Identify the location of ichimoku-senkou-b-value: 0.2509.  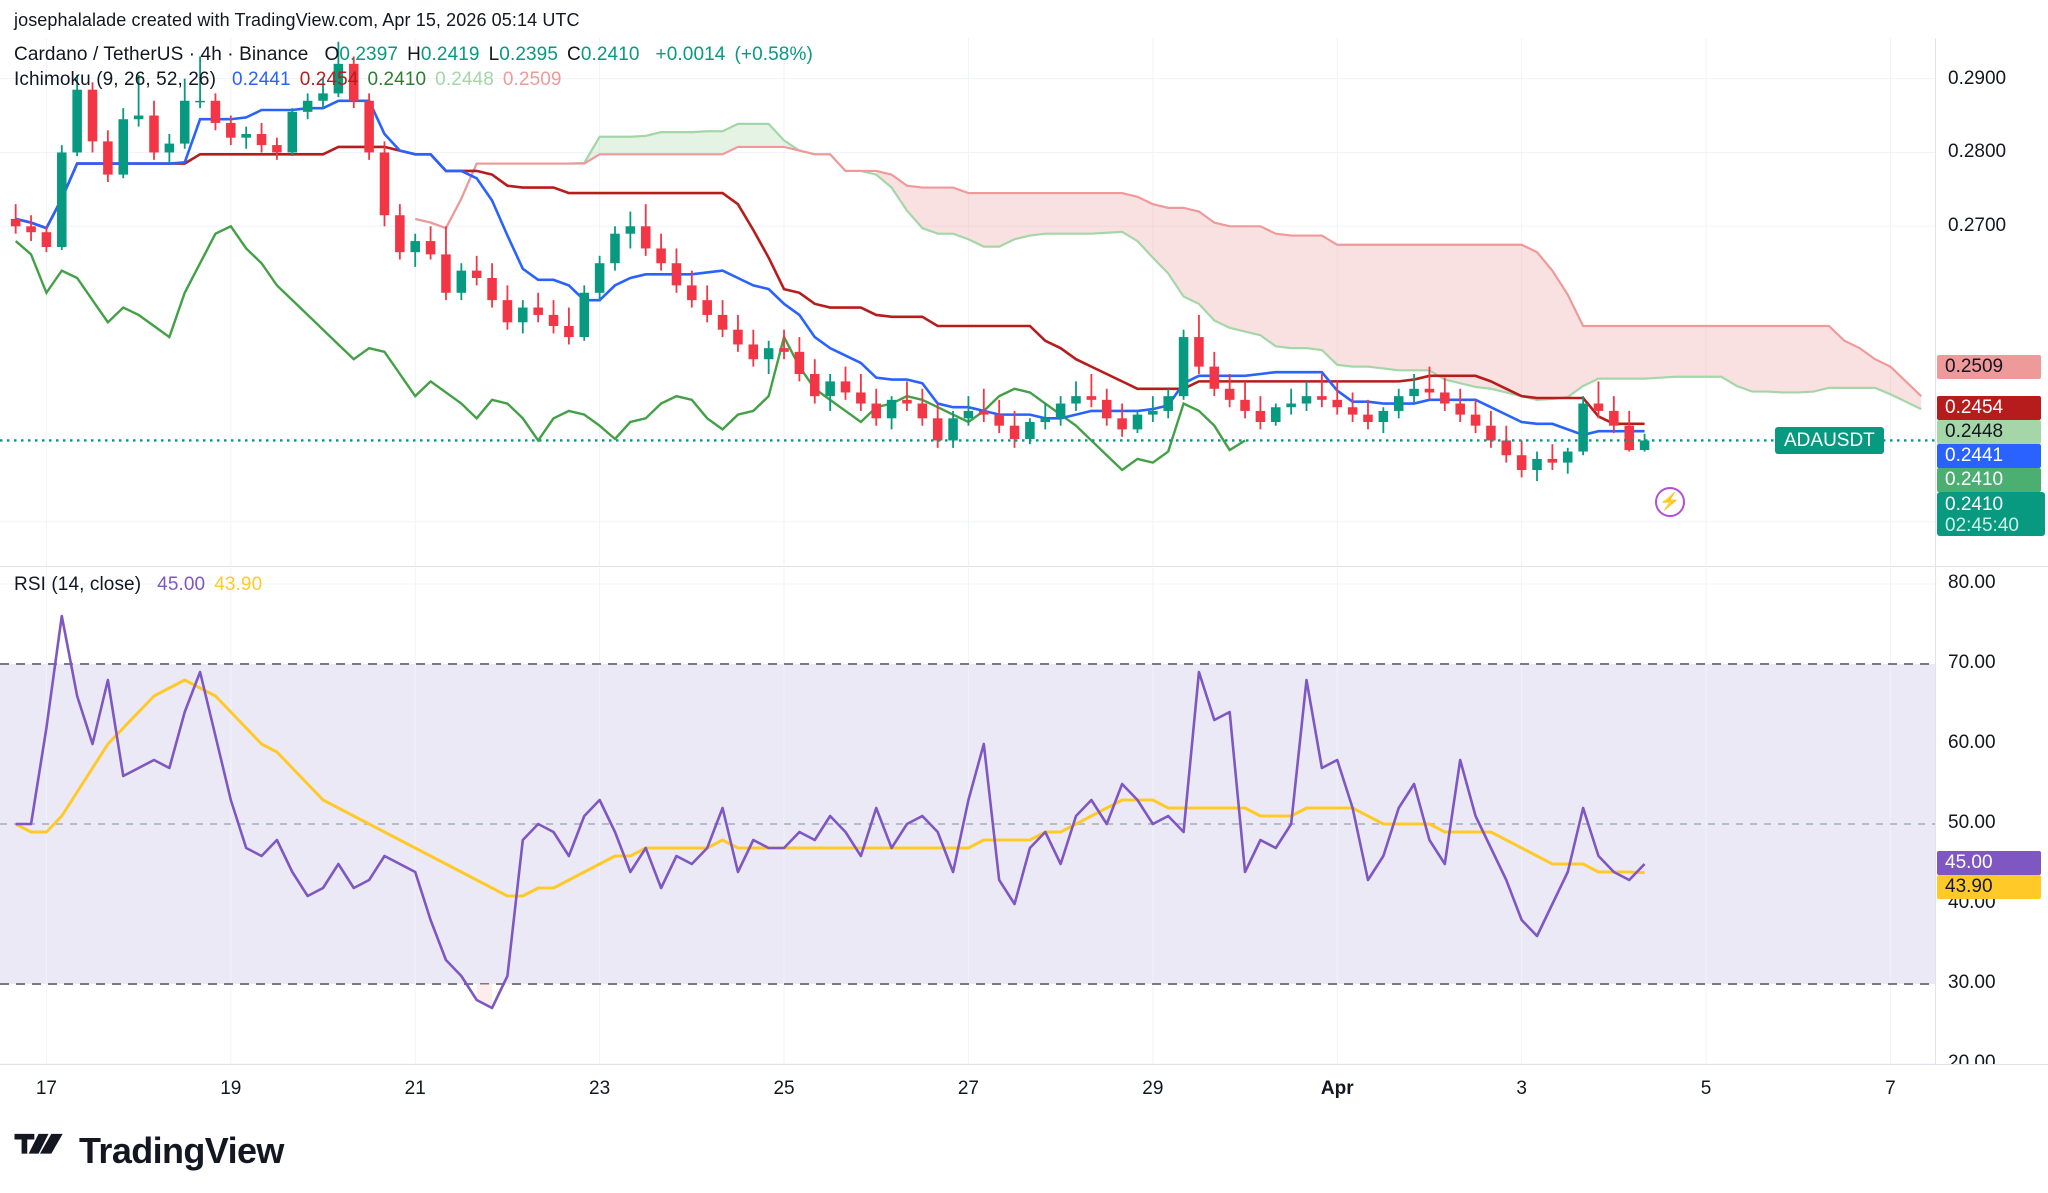
(532, 79).